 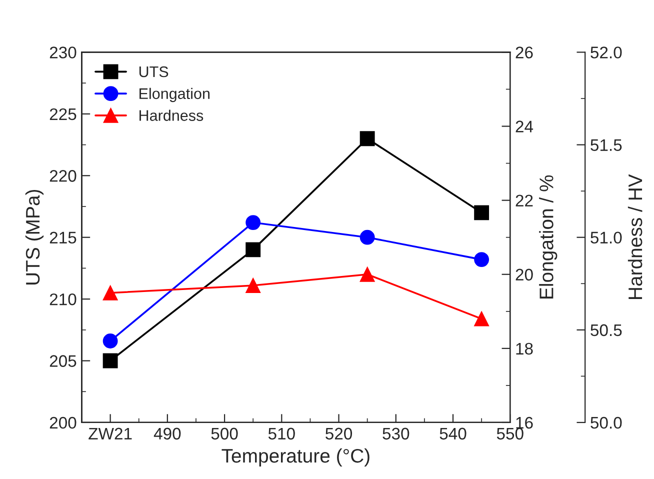 What do you see at coordinates (175, 95) in the screenshot?
I see `legend-label: Elongation` at bounding box center [175, 95].